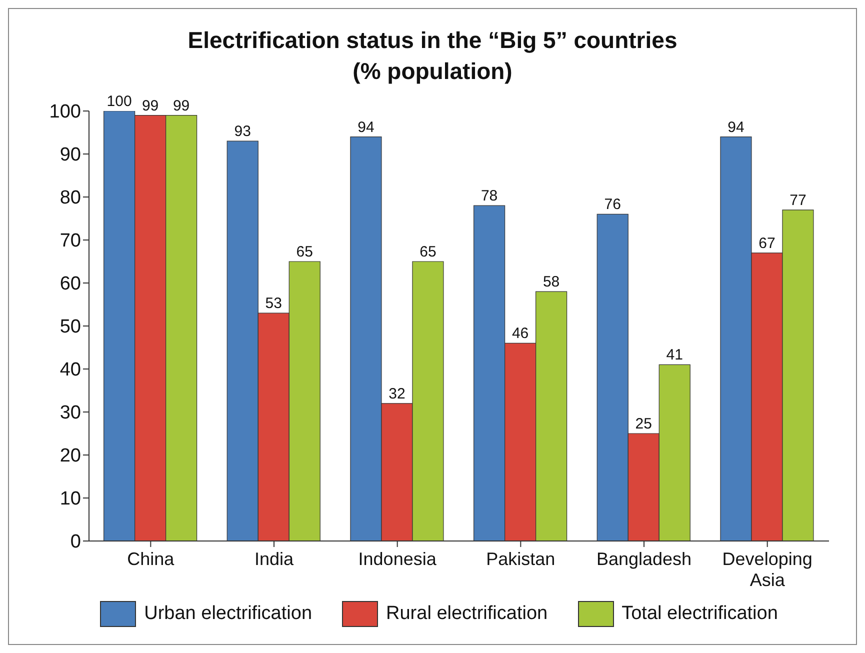 The image size is (865, 653). I want to click on data-label: 46, so click(520, 333).